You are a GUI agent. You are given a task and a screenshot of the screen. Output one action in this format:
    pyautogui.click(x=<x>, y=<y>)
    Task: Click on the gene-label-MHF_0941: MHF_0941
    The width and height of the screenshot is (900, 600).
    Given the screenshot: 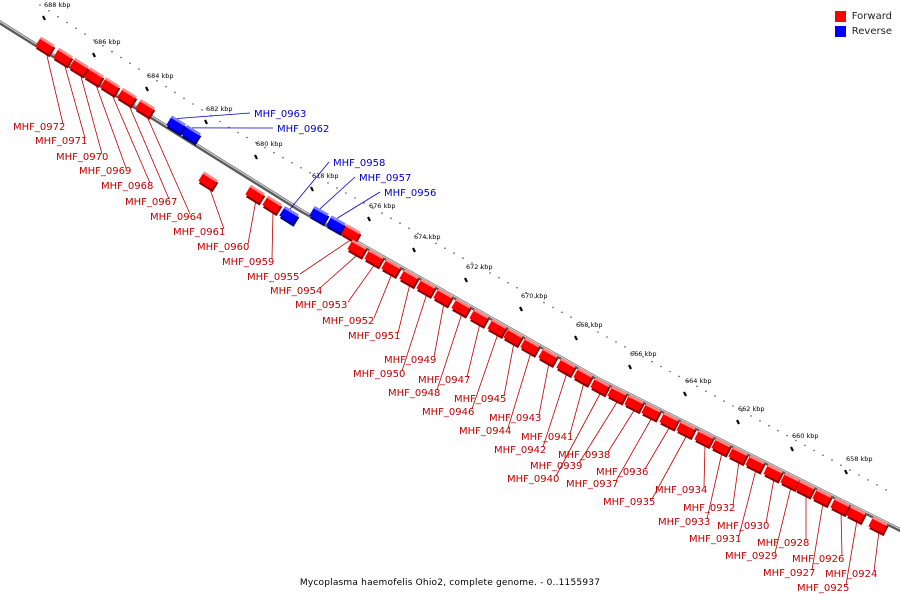 What is the action you would take?
    pyautogui.click(x=547, y=437)
    